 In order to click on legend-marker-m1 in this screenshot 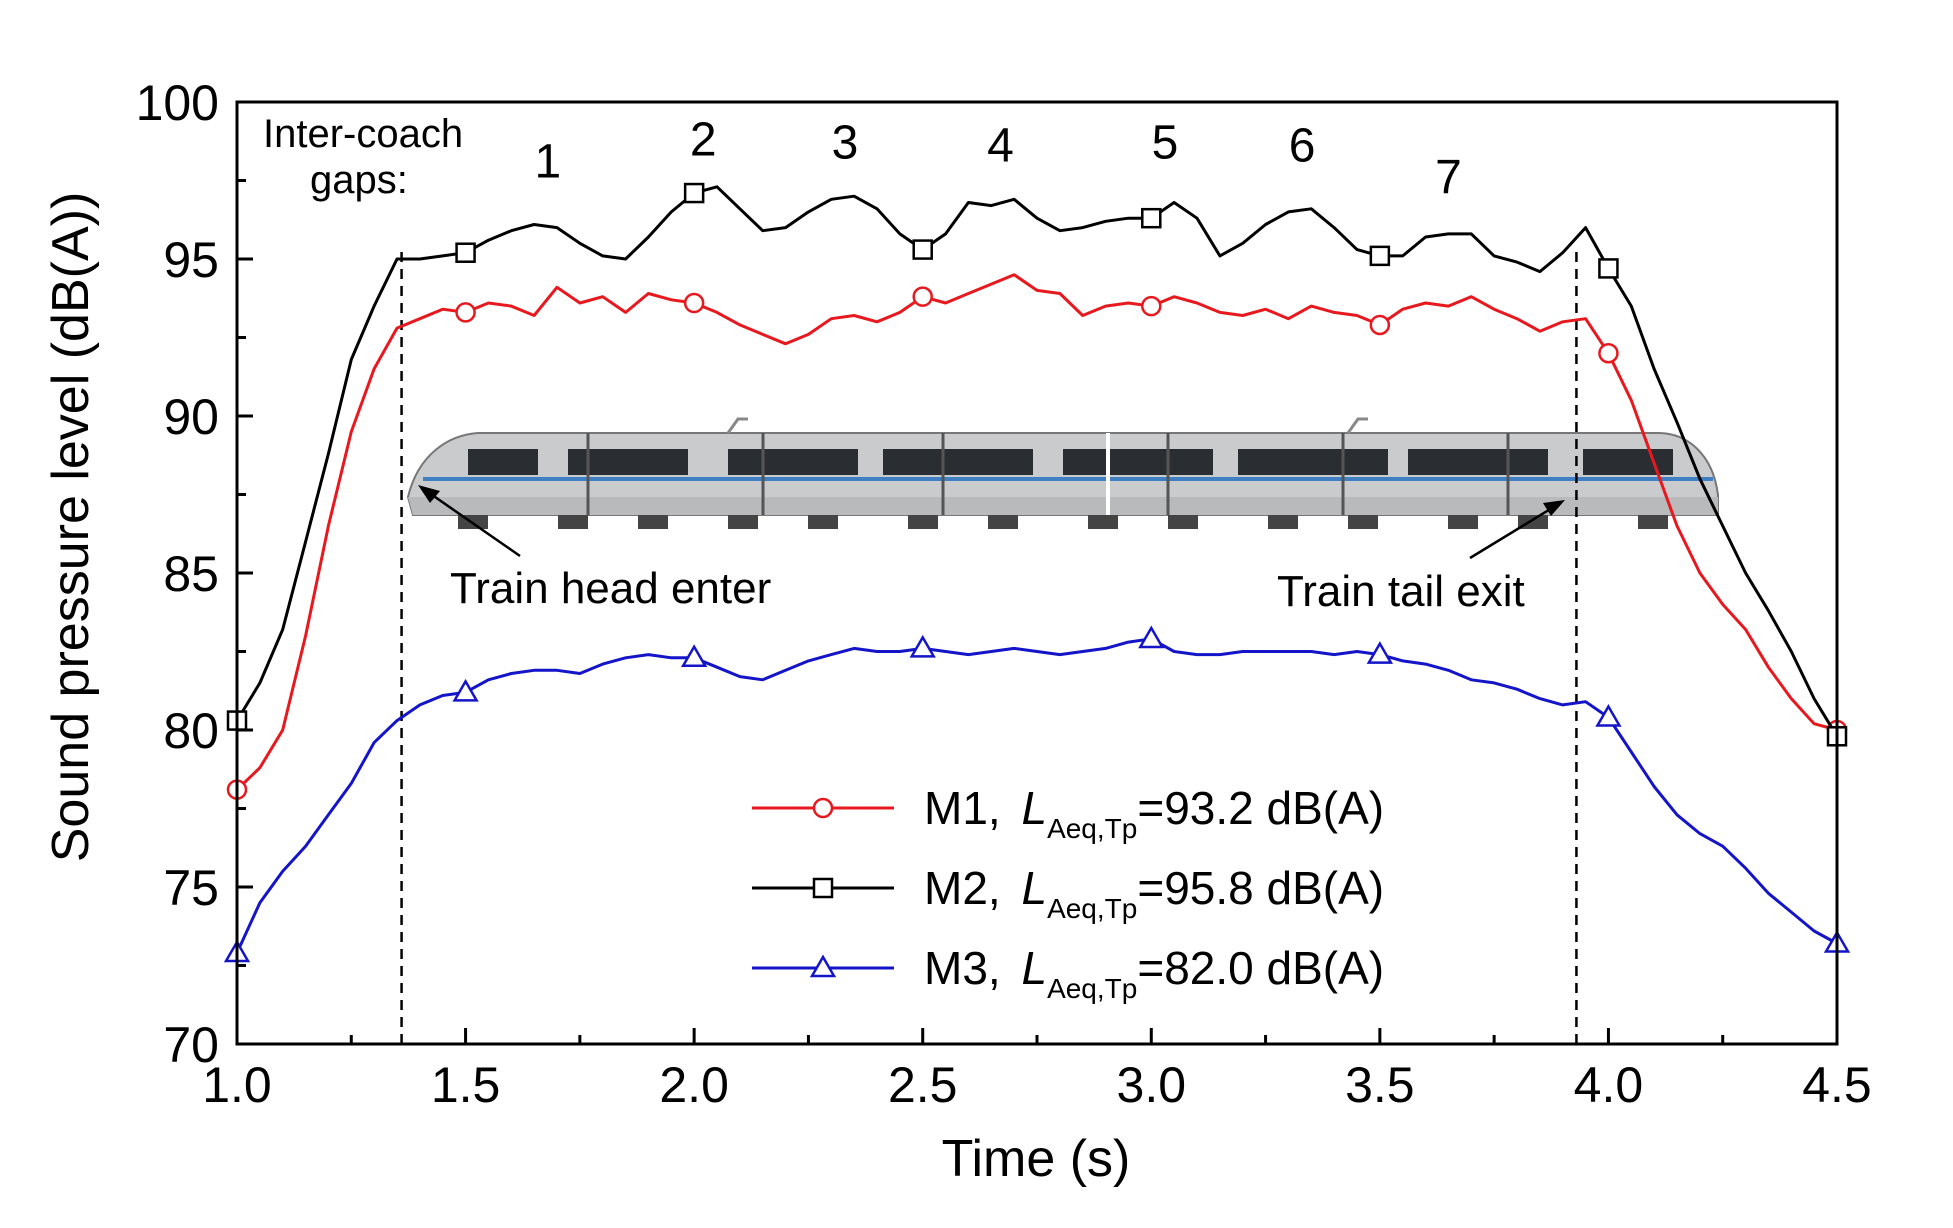, I will do `click(823, 808)`.